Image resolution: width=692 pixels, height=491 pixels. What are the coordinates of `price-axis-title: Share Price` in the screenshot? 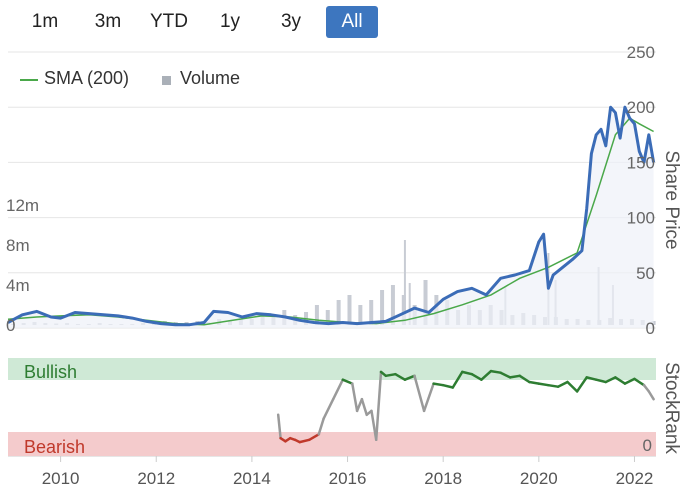 It's located at (671, 199).